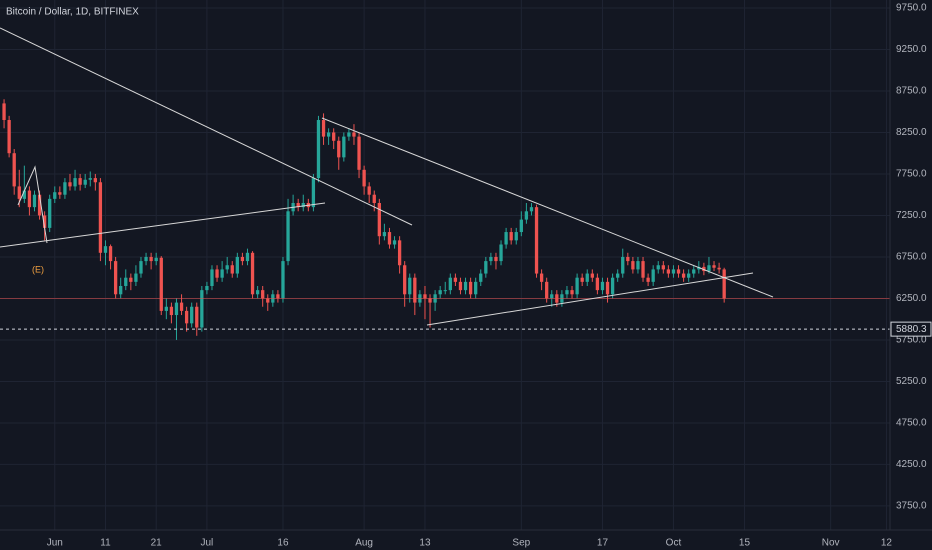 Image resolution: width=932 pixels, height=550 pixels. Describe the element at coordinates (911, 381) in the screenshot. I see `y-tick-label: 5250.0` at that location.